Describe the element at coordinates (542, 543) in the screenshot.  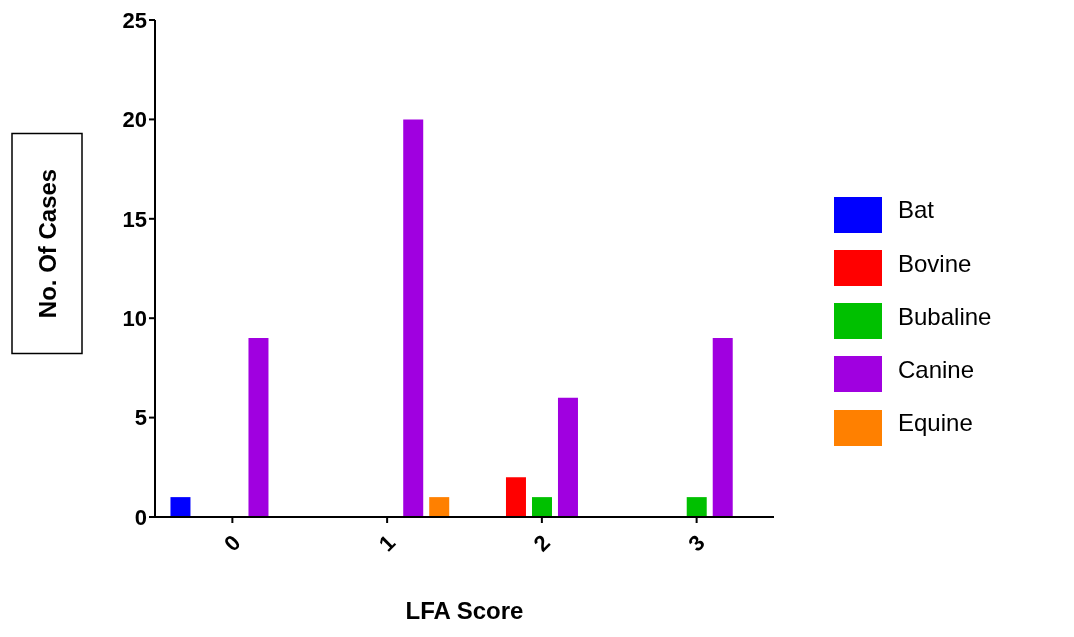
I see `x-tick-label: 2` at that location.